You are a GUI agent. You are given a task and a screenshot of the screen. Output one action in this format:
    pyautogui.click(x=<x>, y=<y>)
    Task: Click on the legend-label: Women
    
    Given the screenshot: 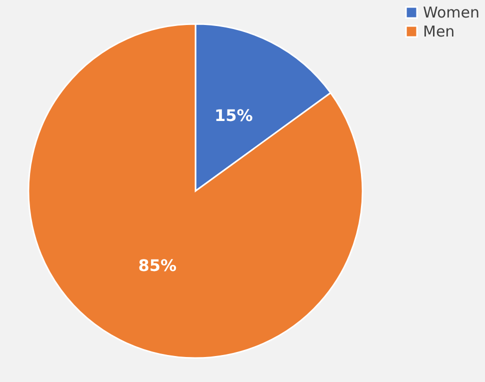 What is the action you would take?
    pyautogui.click(x=451, y=13)
    